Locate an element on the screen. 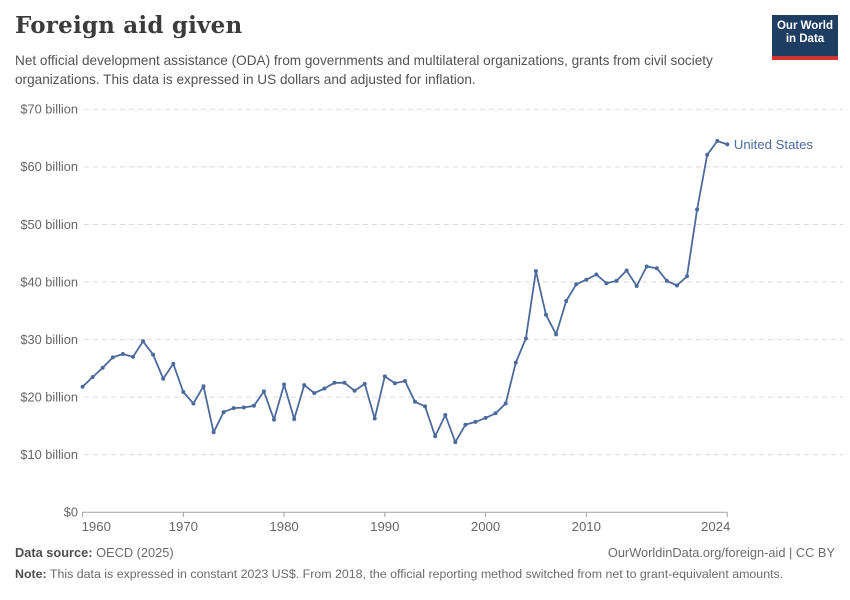 This screenshot has width=850, height=600. data-point-2020 is located at coordinates (687, 276).